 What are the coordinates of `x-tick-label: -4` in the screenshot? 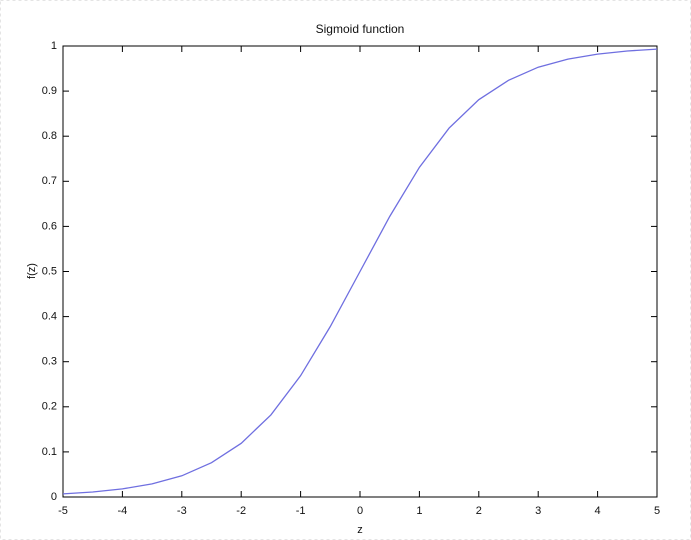 It's located at (123, 511).